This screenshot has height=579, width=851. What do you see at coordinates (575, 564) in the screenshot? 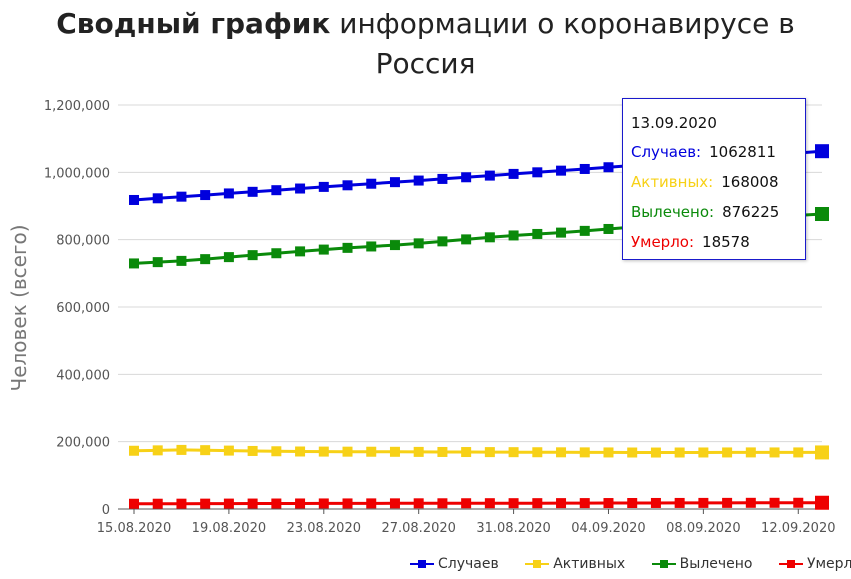
I see `legend-item-active: Активных` at bounding box center [575, 564].